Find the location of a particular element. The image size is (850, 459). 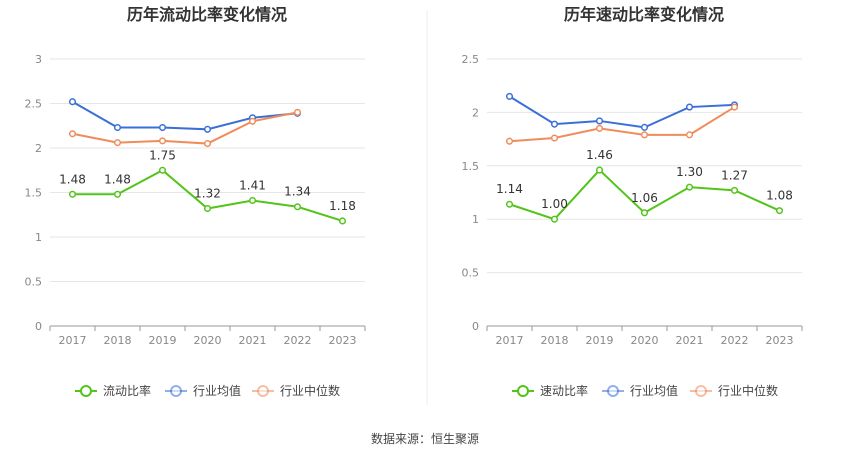

legend-item: 流动比率 is located at coordinates (113, 390).